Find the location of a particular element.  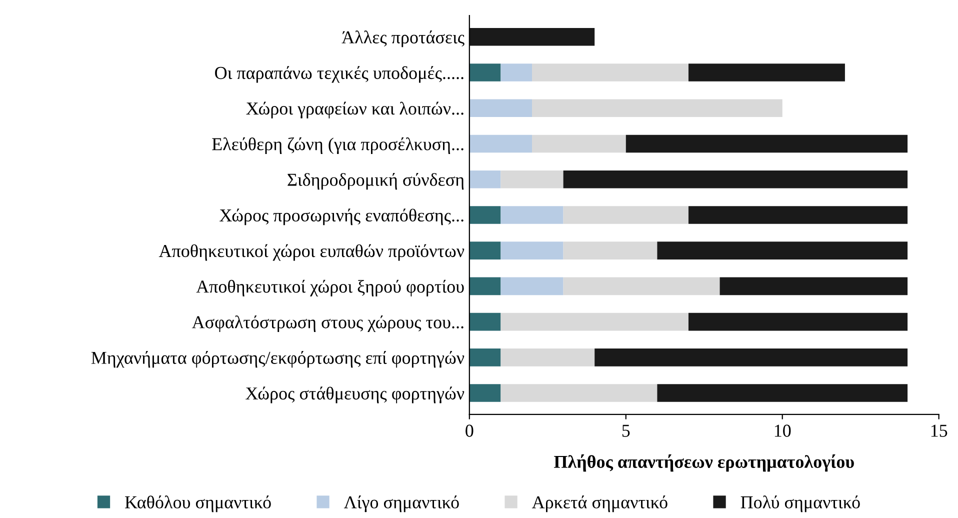

x-tick-label: 5 is located at coordinates (626, 430).